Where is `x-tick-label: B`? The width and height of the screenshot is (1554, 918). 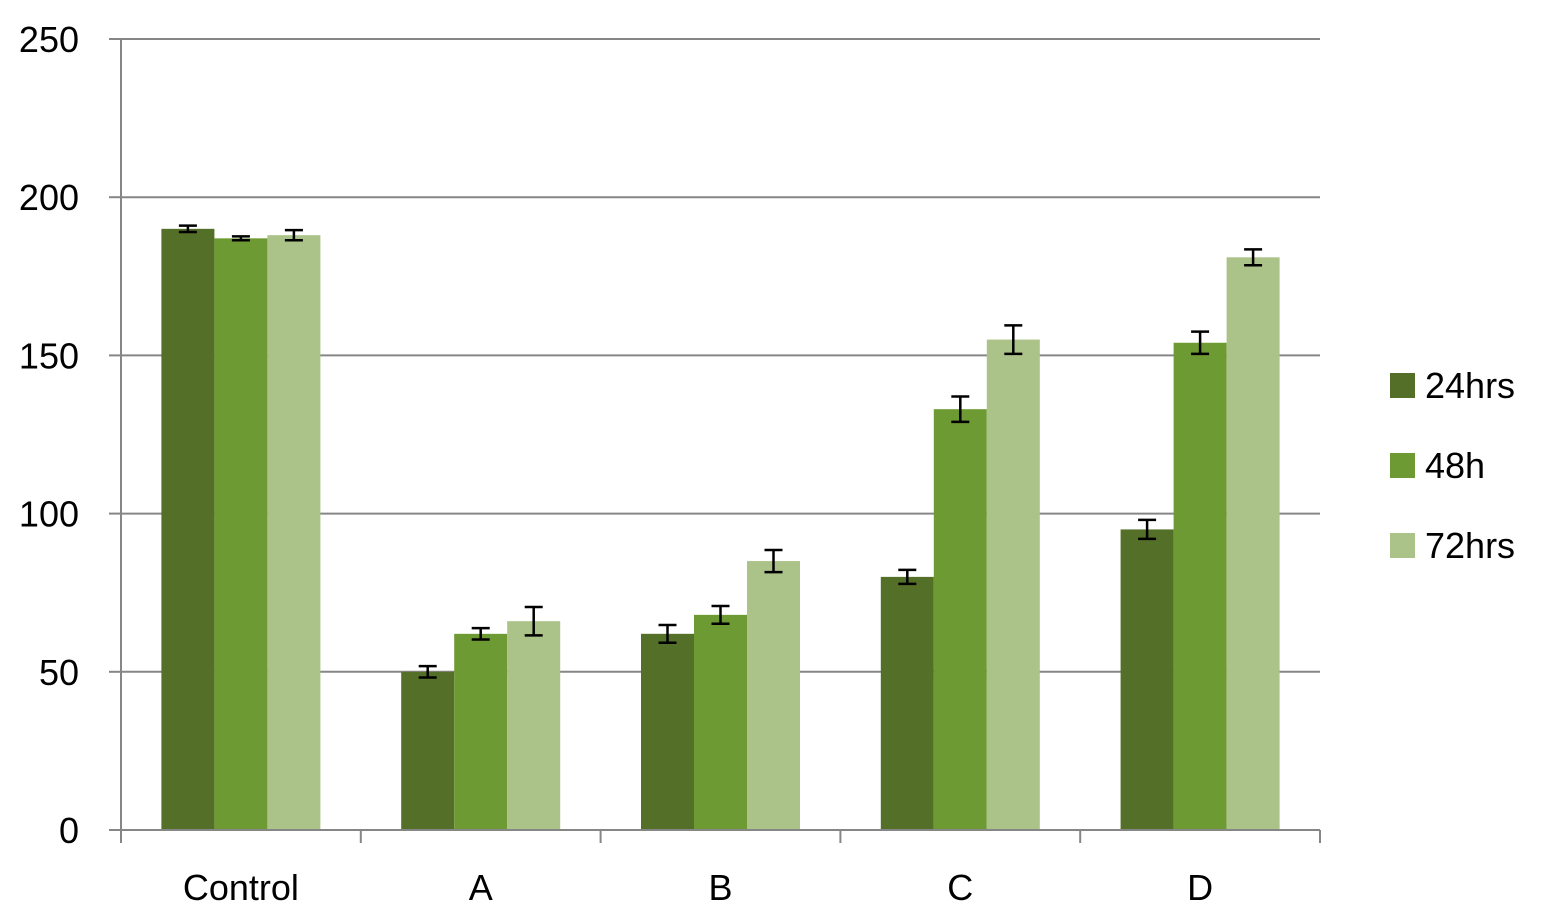
x-tick-label: B is located at coordinates (720, 887).